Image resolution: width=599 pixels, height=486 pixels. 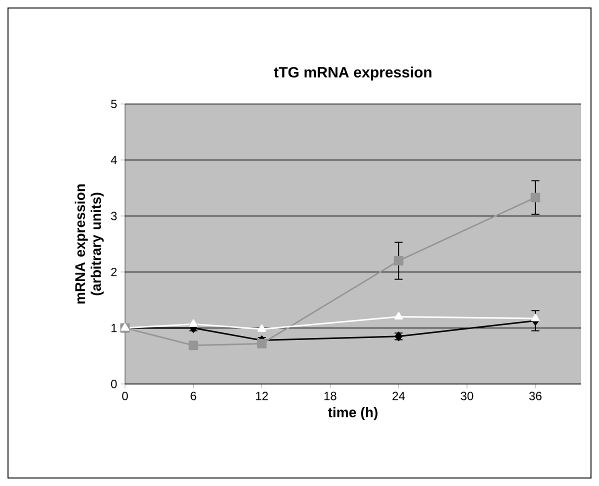 What do you see at coordinates (193, 396) in the screenshot?
I see `x-tick-label: 6` at bounding box center [193, 396].